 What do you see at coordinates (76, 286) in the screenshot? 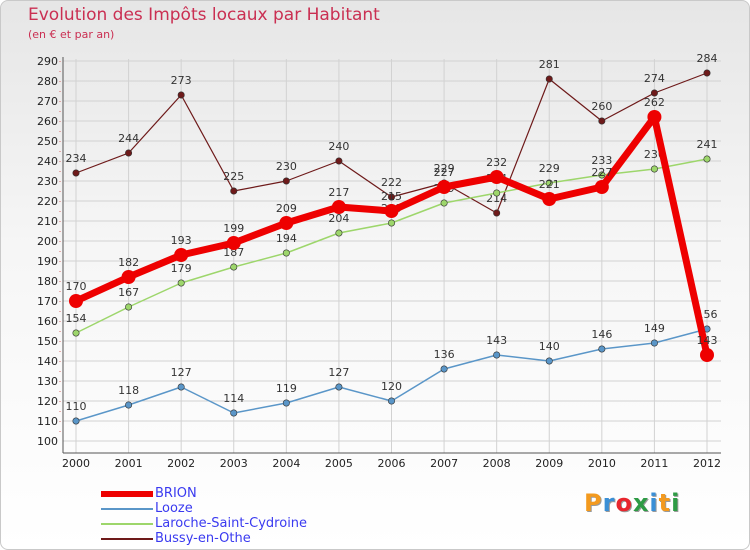
I see `data-label-brion: 170` at bounding box center [76, 286].